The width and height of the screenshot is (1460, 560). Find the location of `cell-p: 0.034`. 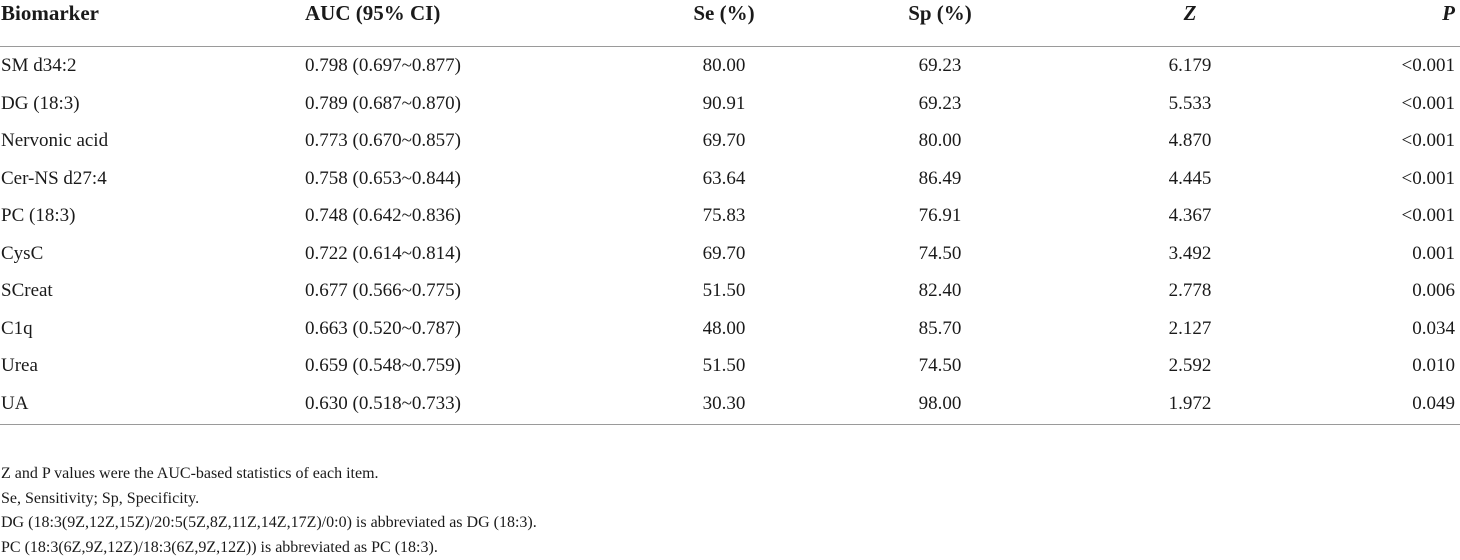

cell-p: 0.034 is located at coordinates (1379, 329).